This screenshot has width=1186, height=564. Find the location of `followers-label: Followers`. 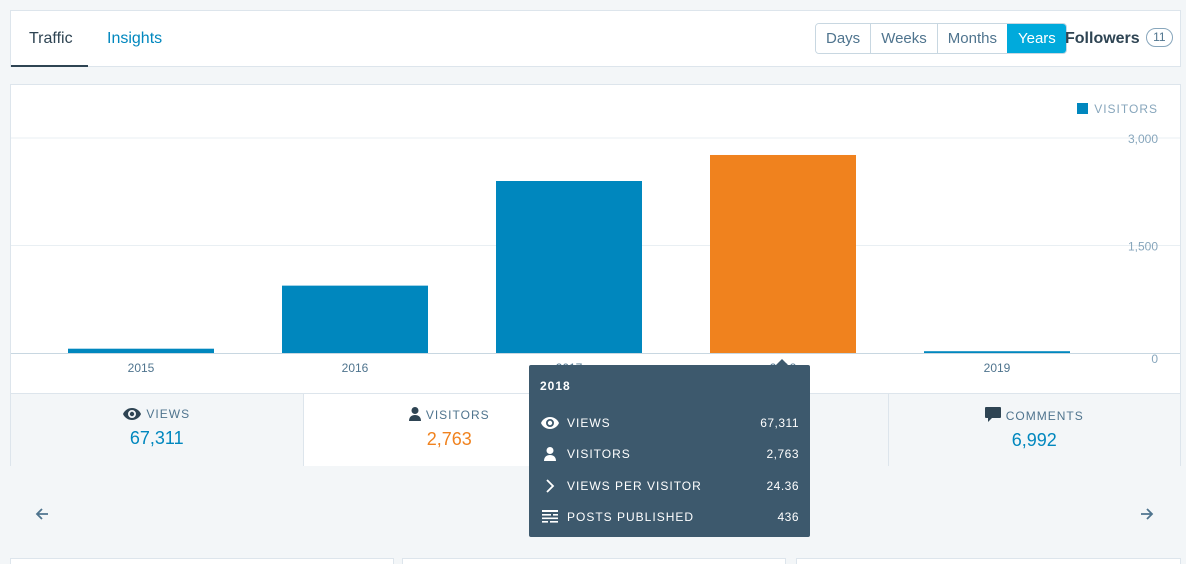

followers-label: Followers is located at coordinates (1102, 38).